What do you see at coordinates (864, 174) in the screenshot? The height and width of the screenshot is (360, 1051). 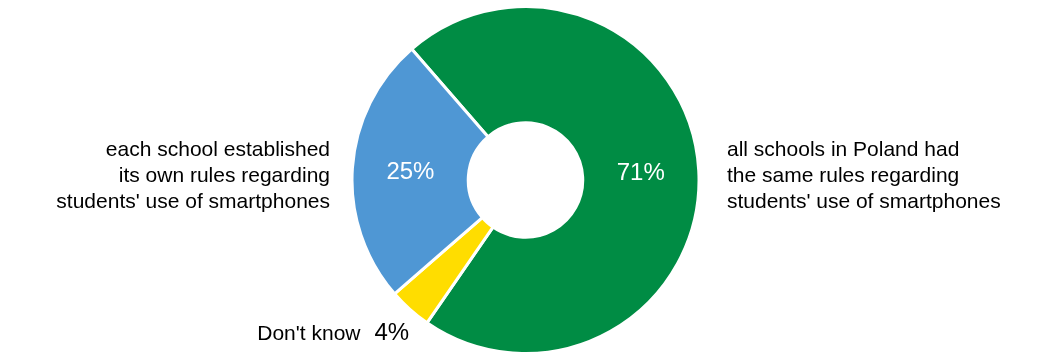 I see `slice-label: all schools in Poland had the same rules regarding students' use of smartphones` at bounding box center [864, 174].